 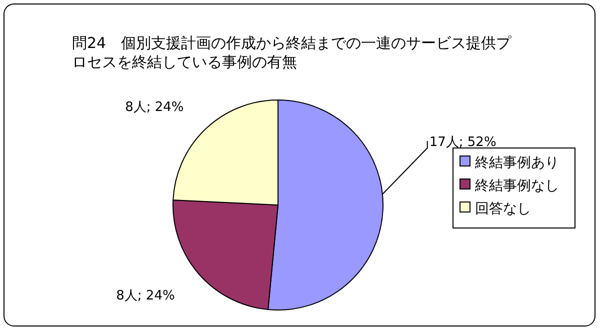 I want to click on chart-title: 問24 個別支援計画の作成から終結までの一連のサービス提供プロセスを終結している事例の有無, so click(x=292, y=52).